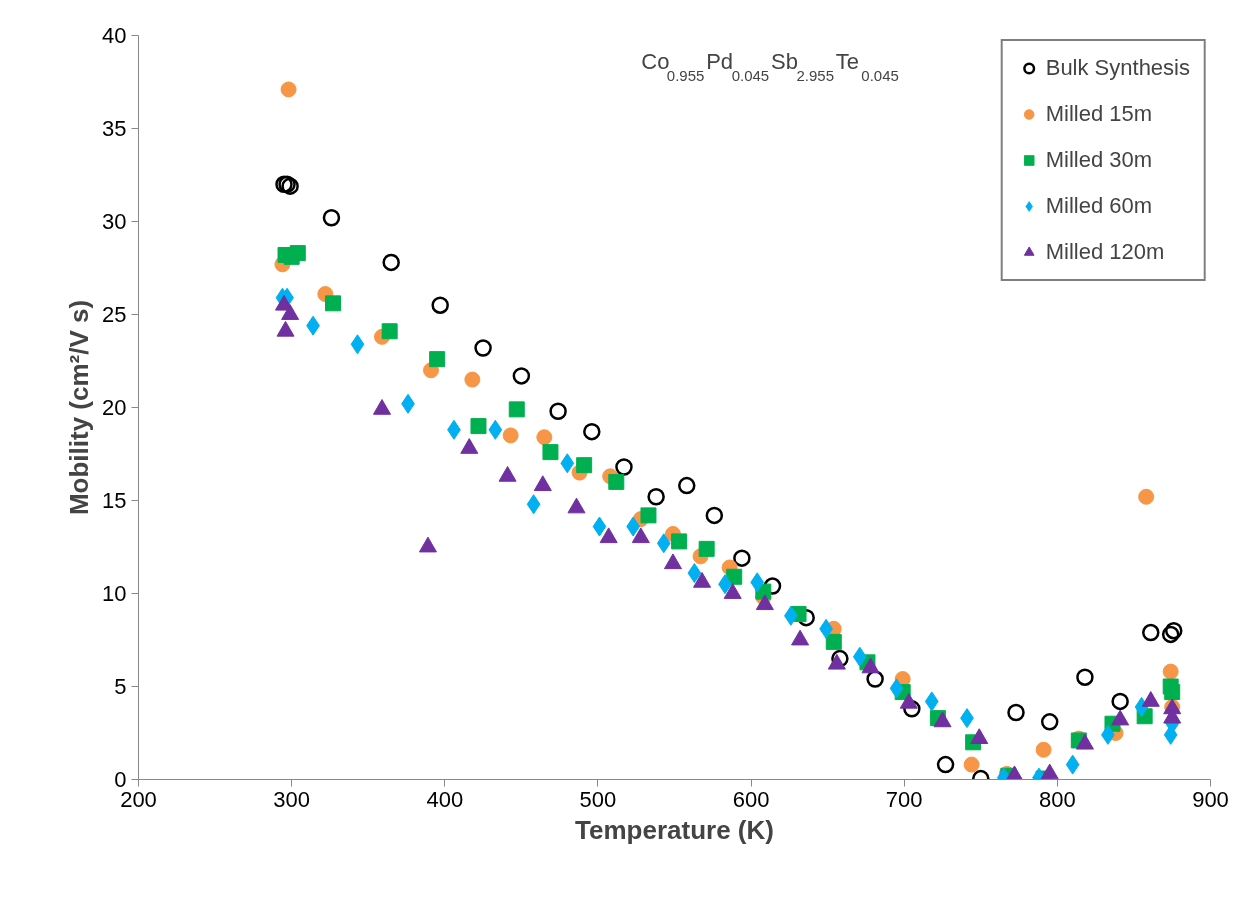 This screenshot has width=1253, height=905. I want to click on y-tick-label: 40, so click(114, 35).